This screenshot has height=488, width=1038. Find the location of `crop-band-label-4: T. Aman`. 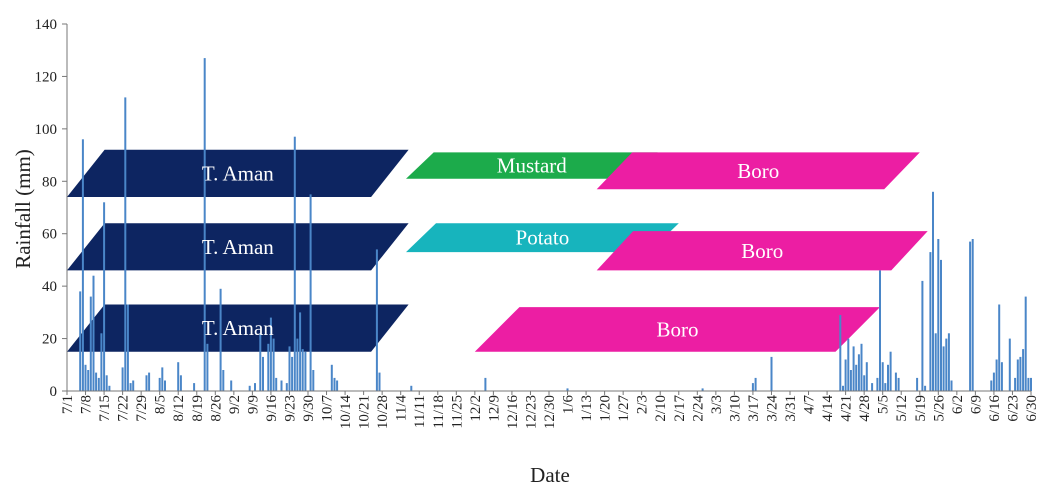

crop-band-label-4: T. Aman is located at coordinates (238, 247).